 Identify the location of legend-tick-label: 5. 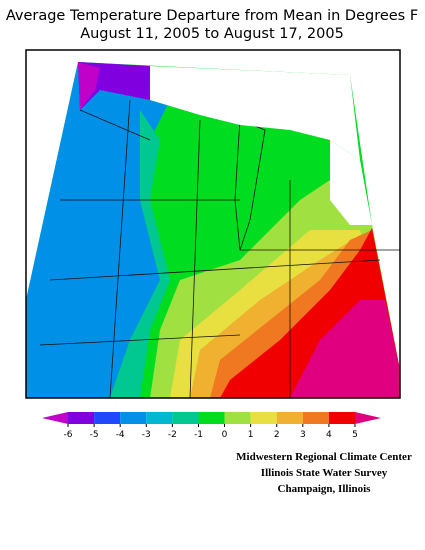
(355, 435).